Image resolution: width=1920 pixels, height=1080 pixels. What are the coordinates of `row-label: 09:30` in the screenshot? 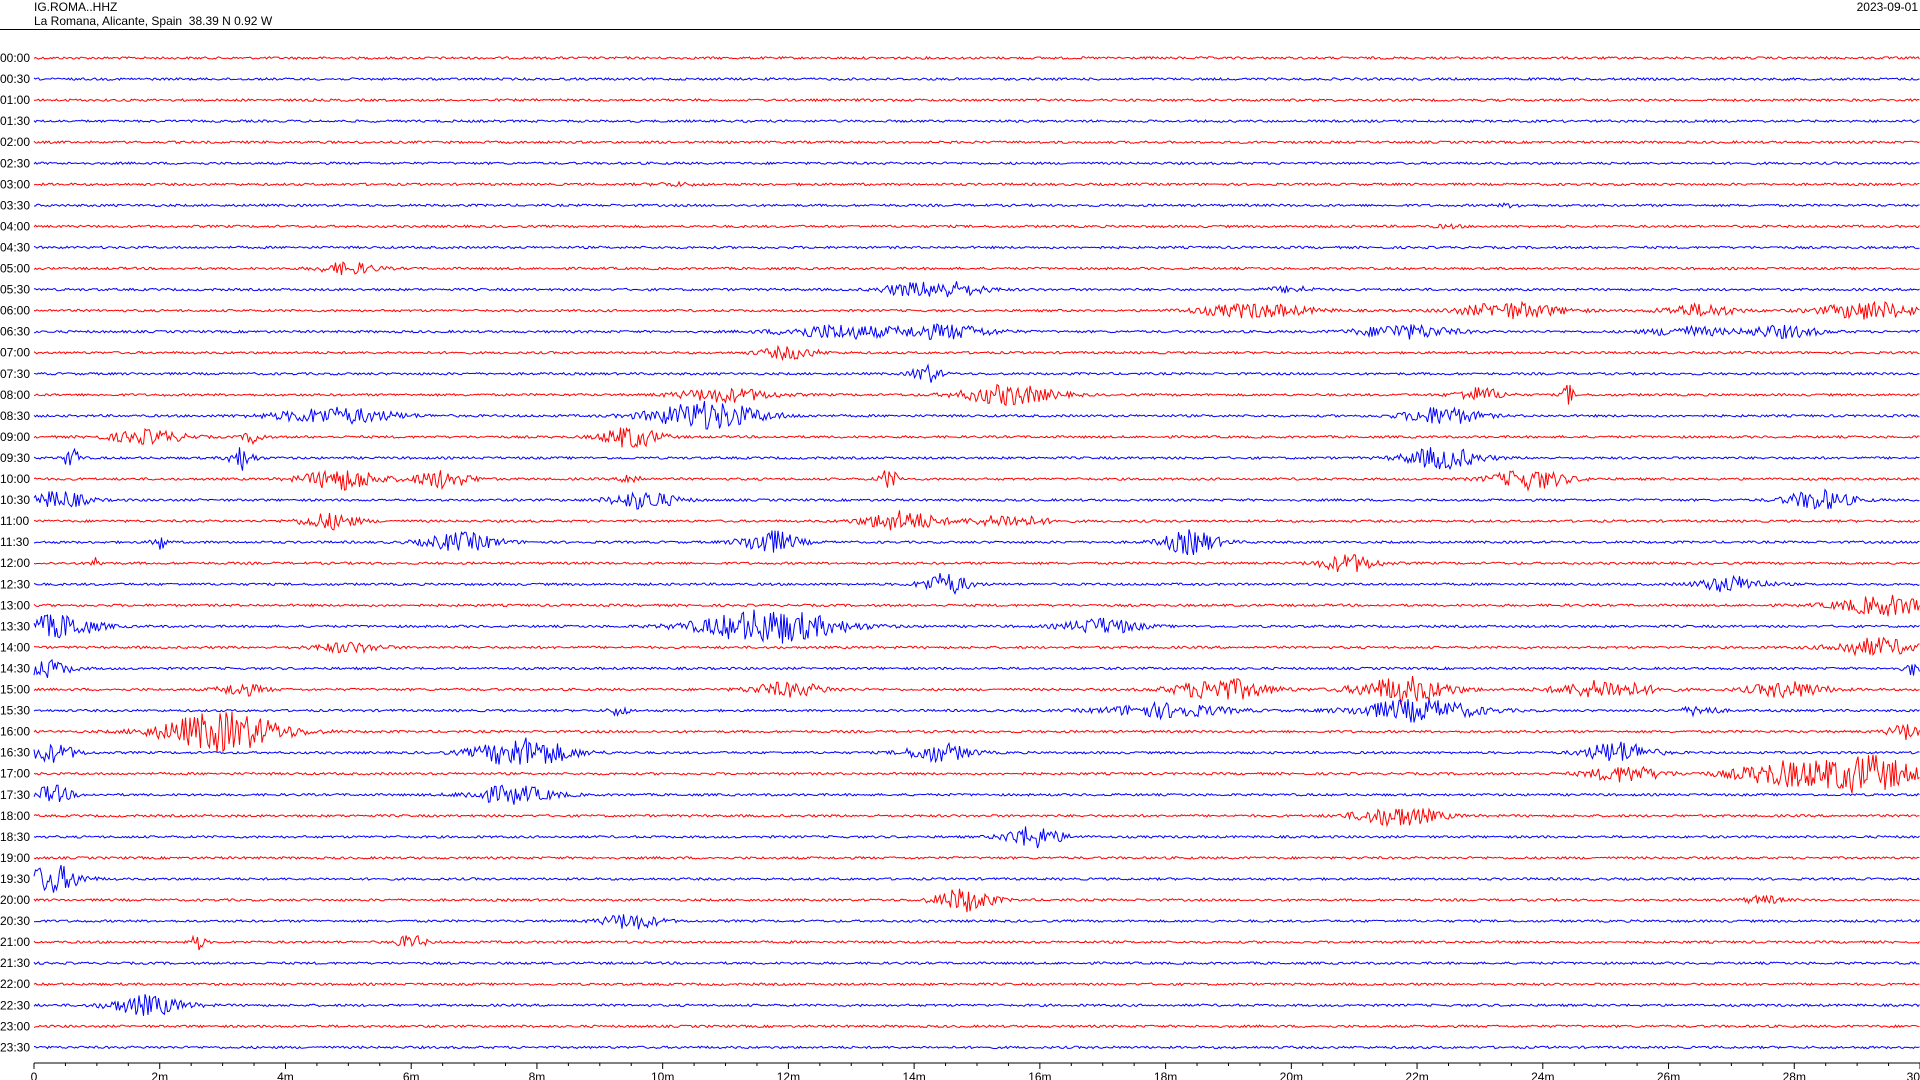 It's located at (15, 458).